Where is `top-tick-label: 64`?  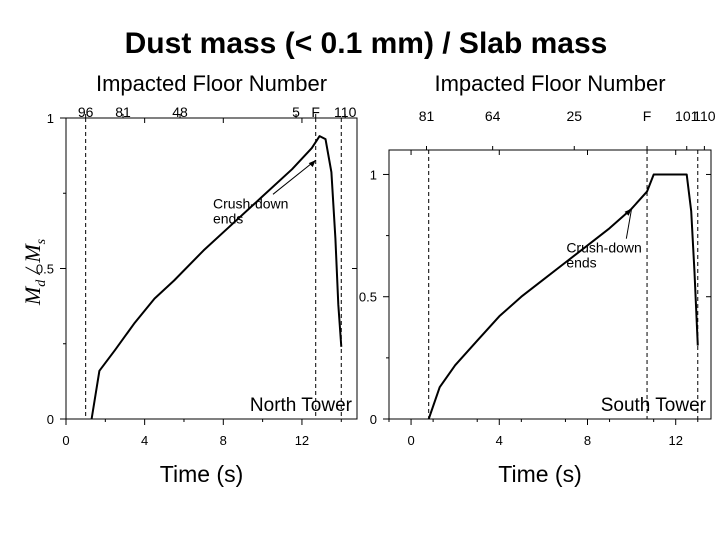
top-tick-label: 64 is located at coordinates (493, 116).